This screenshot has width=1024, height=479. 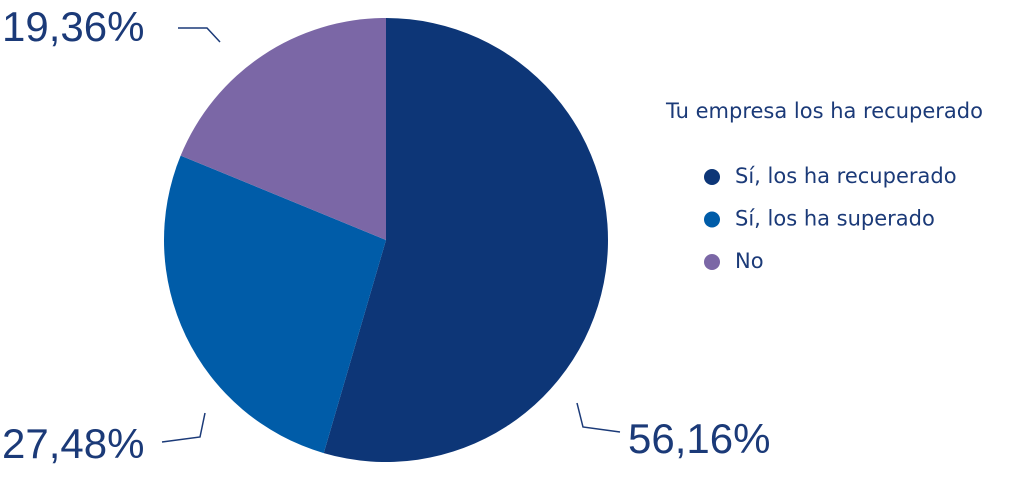 I want to click on legend-label: Sí, los ha superado, so click(x=835, y=219).